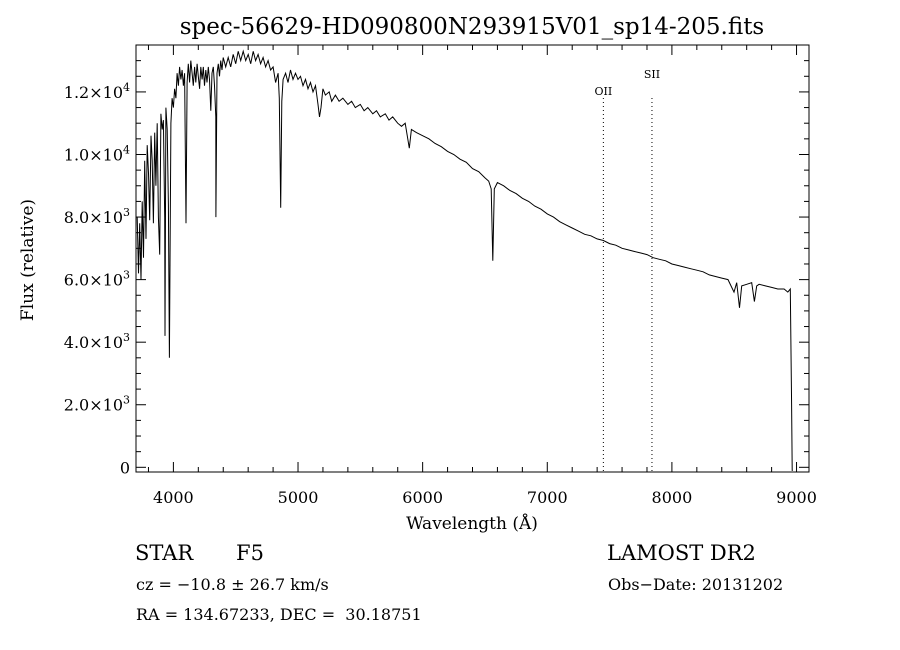 The height and width of the screenshot is (650, 900). I want to click on x-tick-label: 5000, so click(298, 497).